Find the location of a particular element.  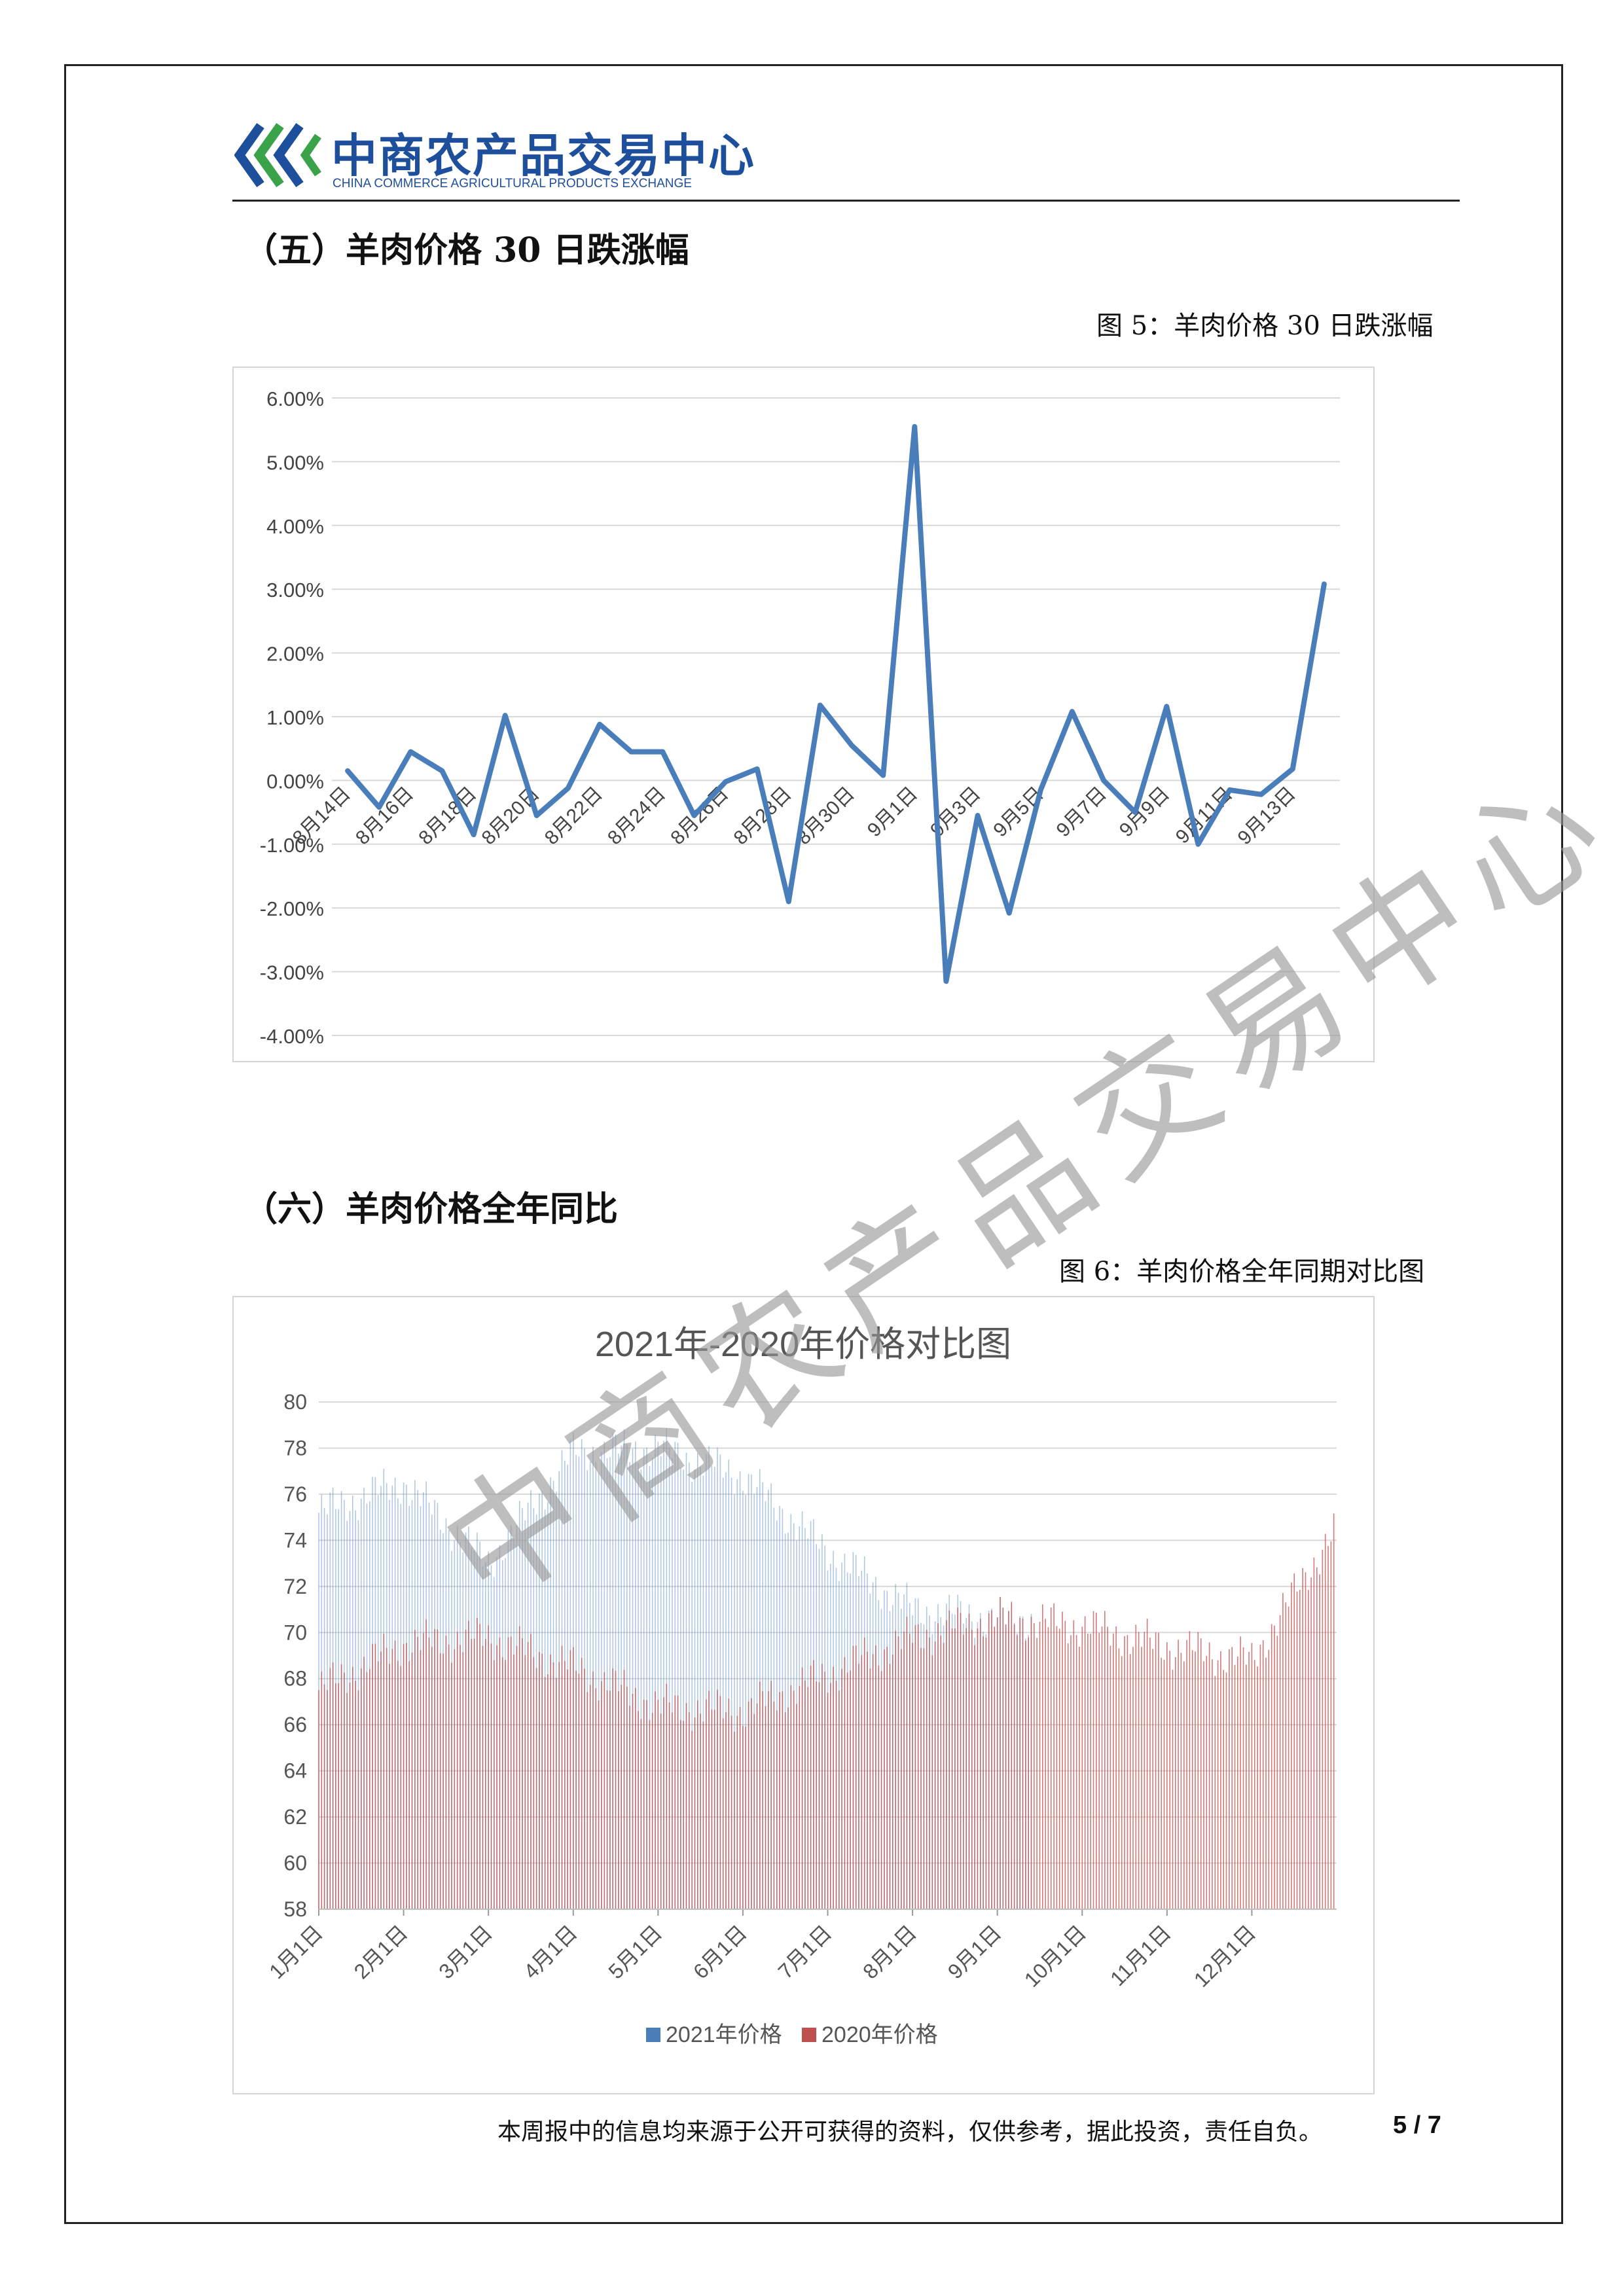

header-divider is located at coordinates (846, 201).